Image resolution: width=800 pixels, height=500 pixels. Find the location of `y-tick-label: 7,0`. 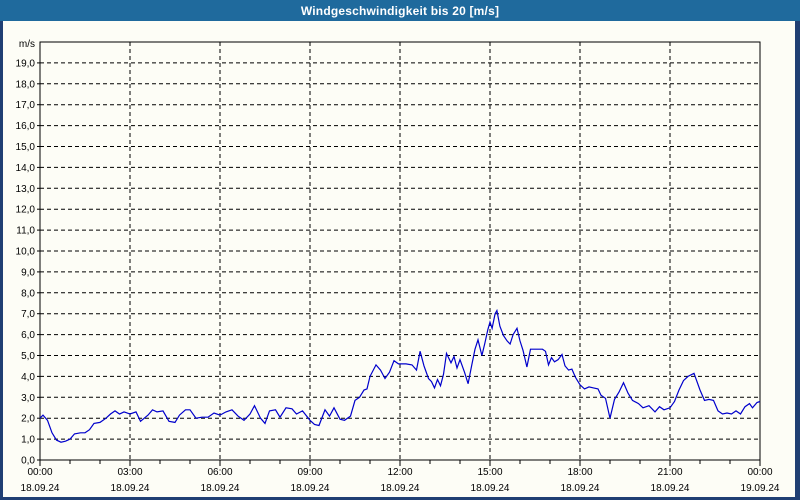

y-tick-label: 7,0 is located at coordinates (28, 314).